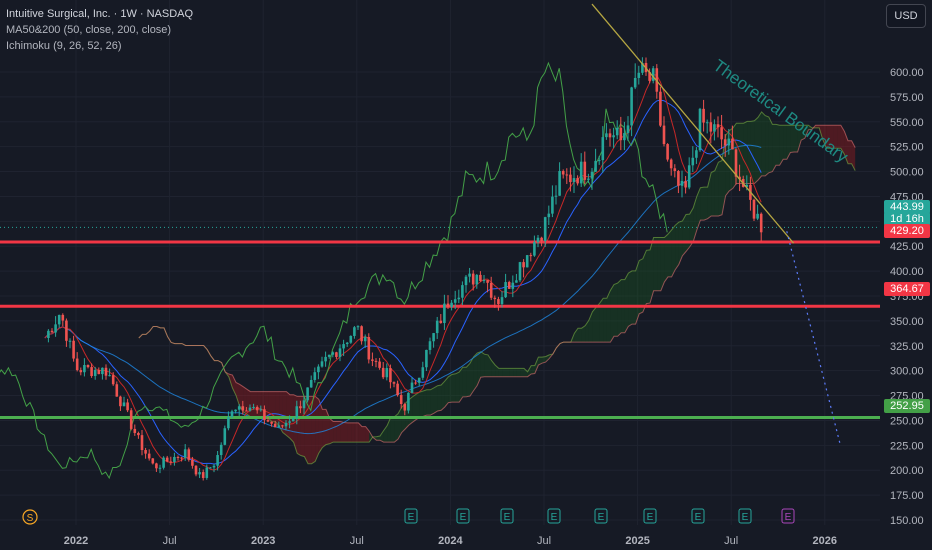 The width and height of the screenshot is (932, 550). Describe the element at coordinates (100, 14) in the screenshot. I see `symbol-title: Intuitive Surgical, Inc. · 1W · NASDAQ` at that location.